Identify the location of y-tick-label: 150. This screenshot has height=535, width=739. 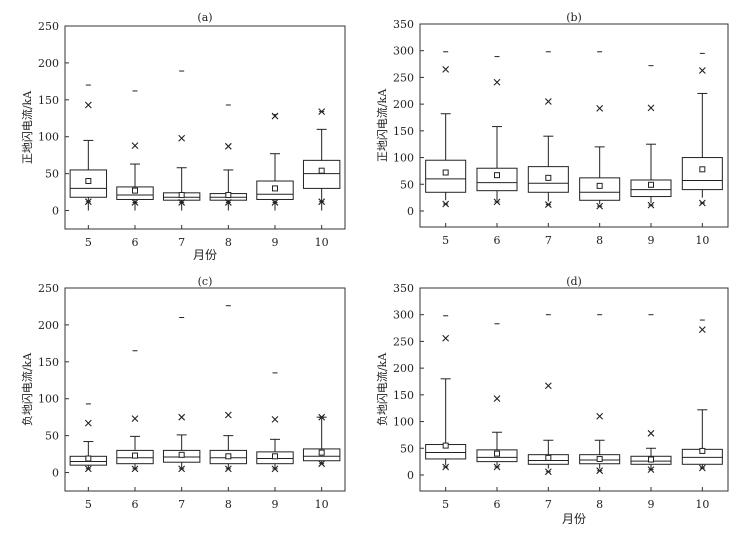
(48, 100).